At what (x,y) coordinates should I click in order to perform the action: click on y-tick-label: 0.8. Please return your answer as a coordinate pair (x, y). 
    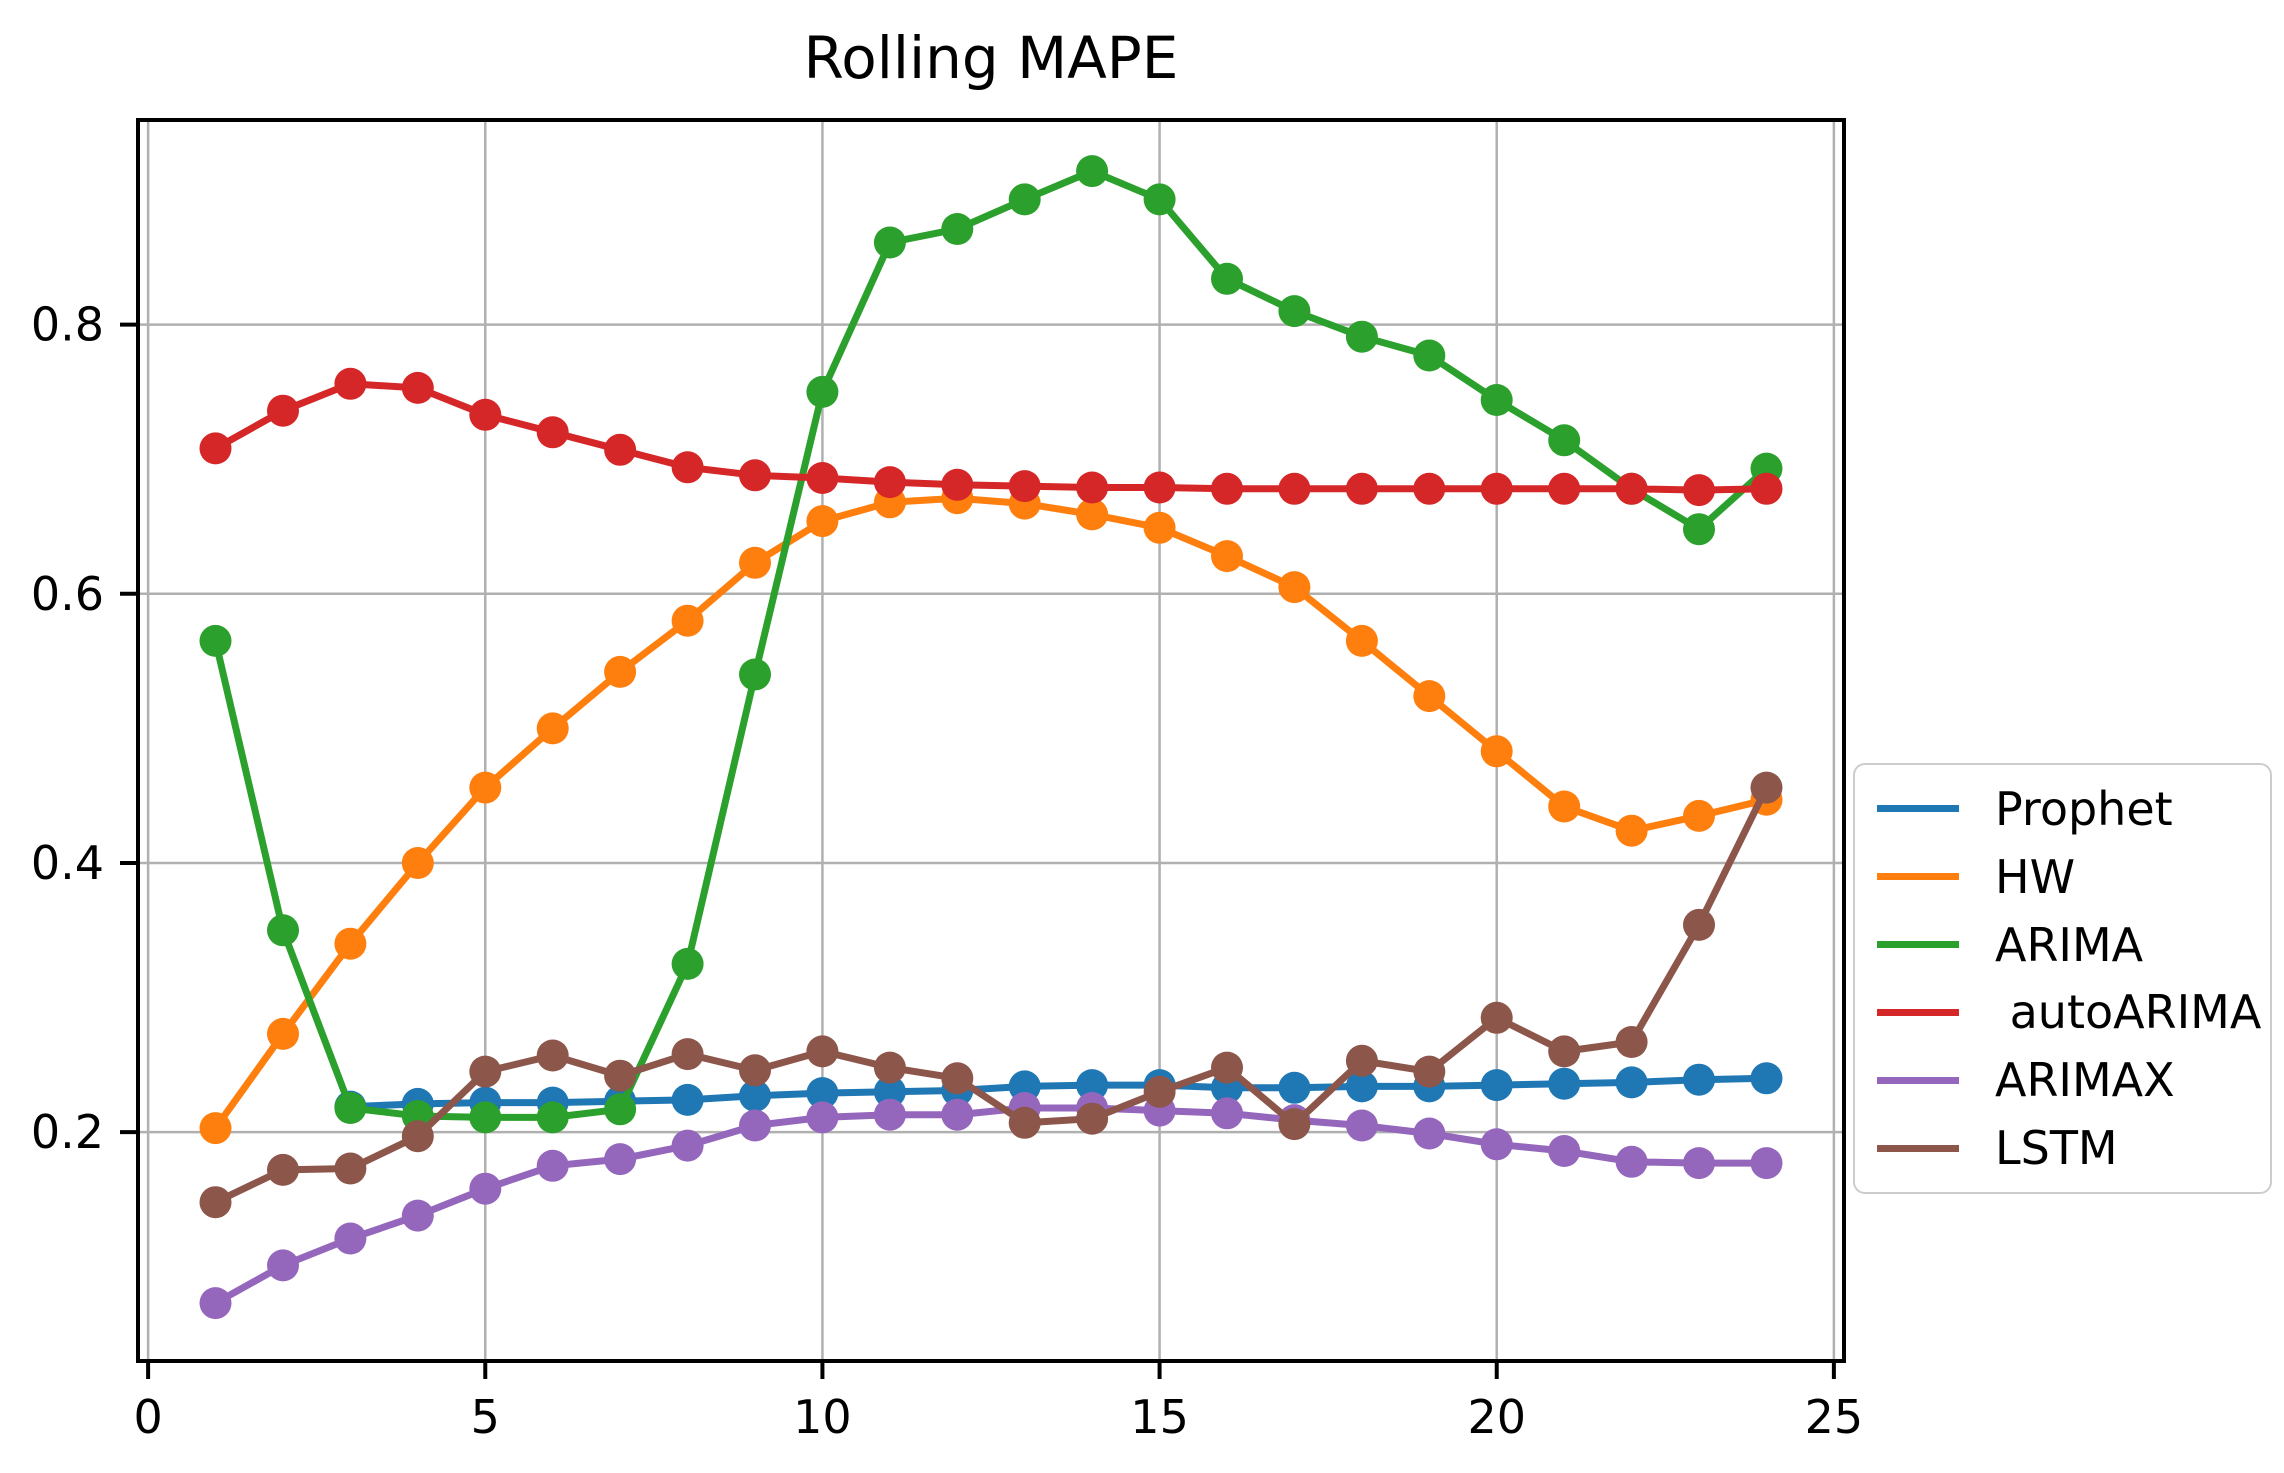
    Looking at the image, I should click on (67, 325).